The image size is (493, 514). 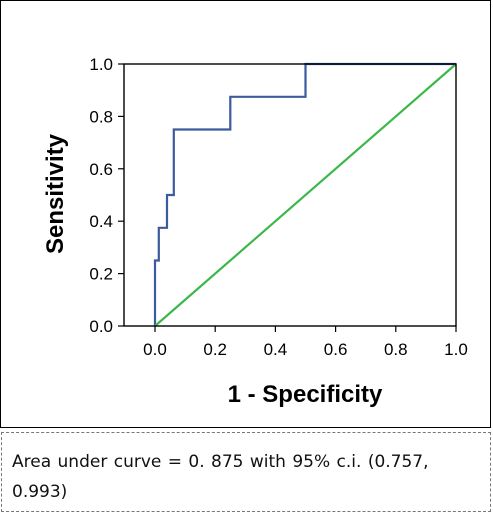 I want to click on y-tick-label: 0.0, so click(x=101, y=326).